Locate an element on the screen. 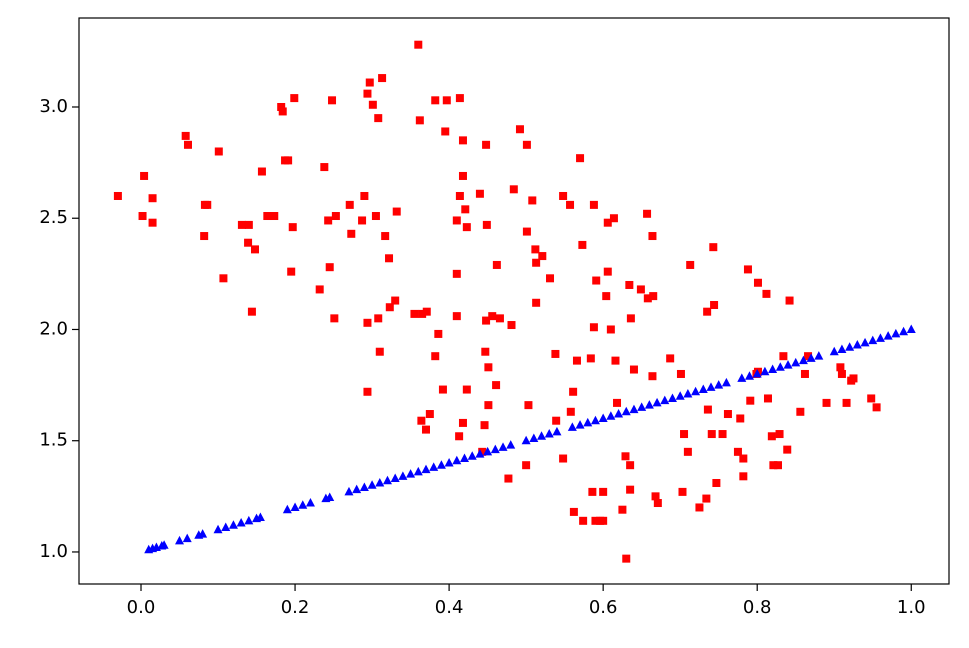  x-tick-label: 0.8 is located at coordinates (757, 607).